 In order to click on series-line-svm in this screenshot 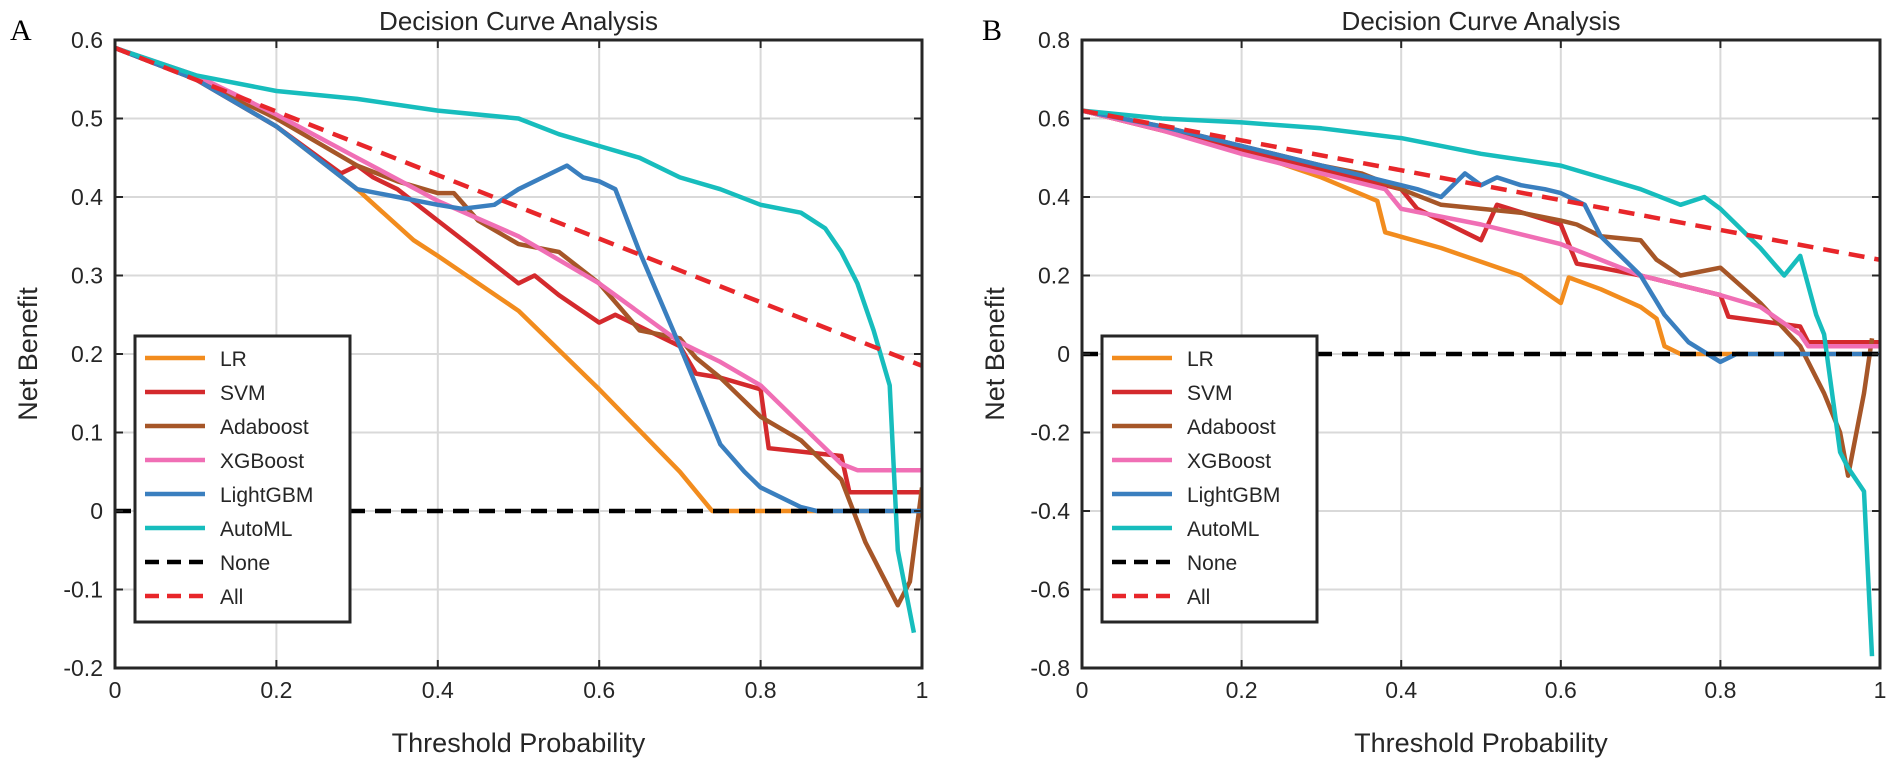, I will do `click(1481, 226)`.